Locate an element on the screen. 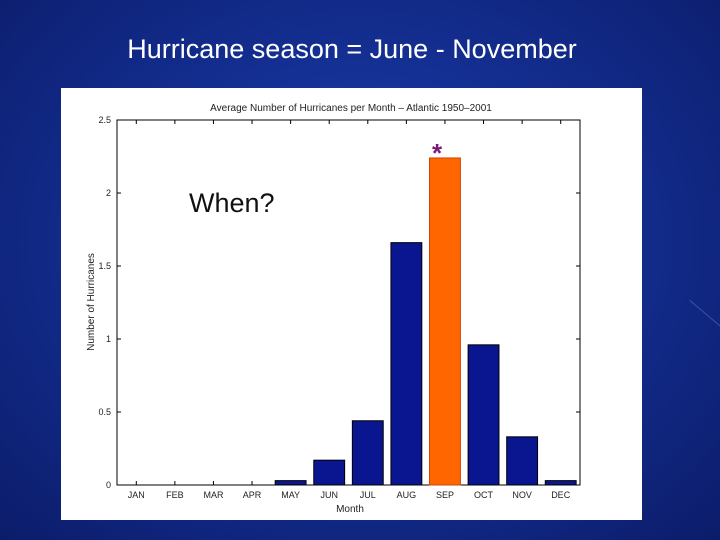 This screenshot has height=540, width=720. bar-jul is located at coordinates (367, 453).